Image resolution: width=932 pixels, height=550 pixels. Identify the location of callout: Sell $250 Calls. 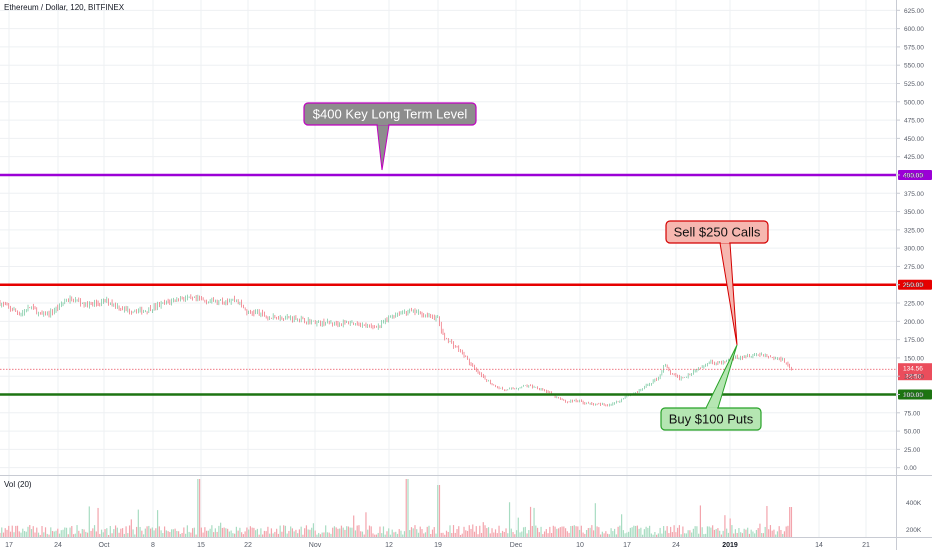
(717, 283).